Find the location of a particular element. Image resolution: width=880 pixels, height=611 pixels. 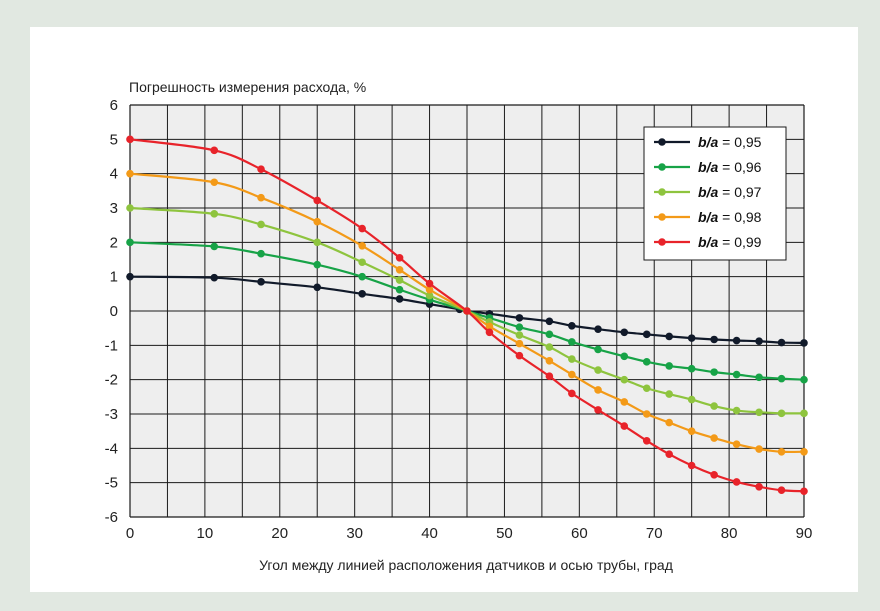

legend-item: b/a = 0,97 is located at coordinates (708, 192).